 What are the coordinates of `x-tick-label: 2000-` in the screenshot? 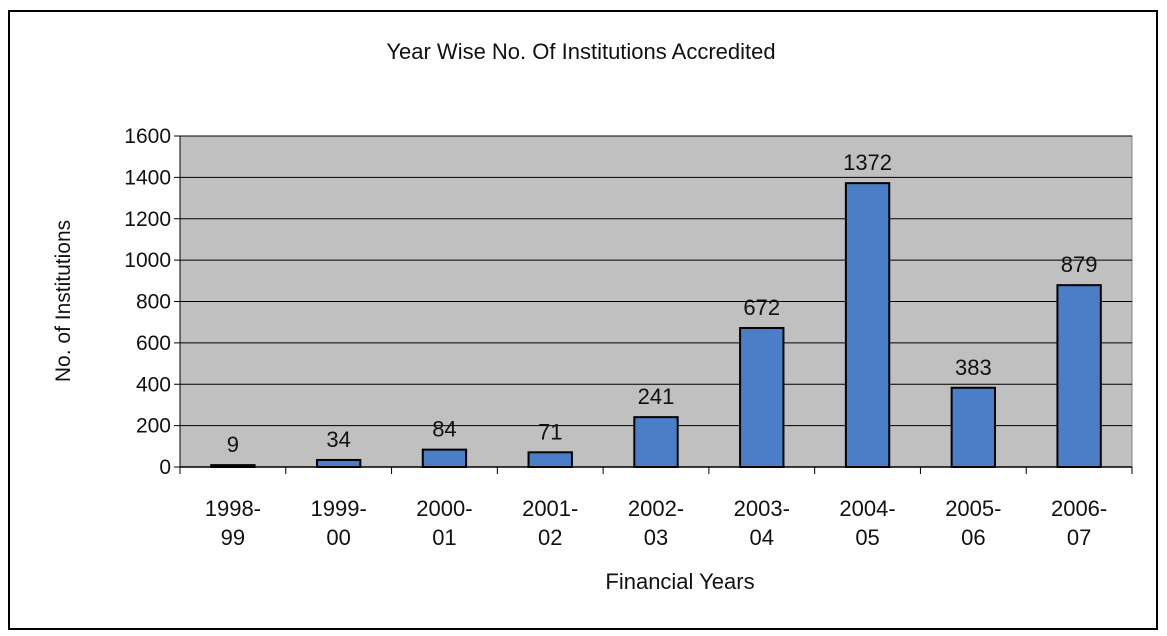 It's located at (444, 508).